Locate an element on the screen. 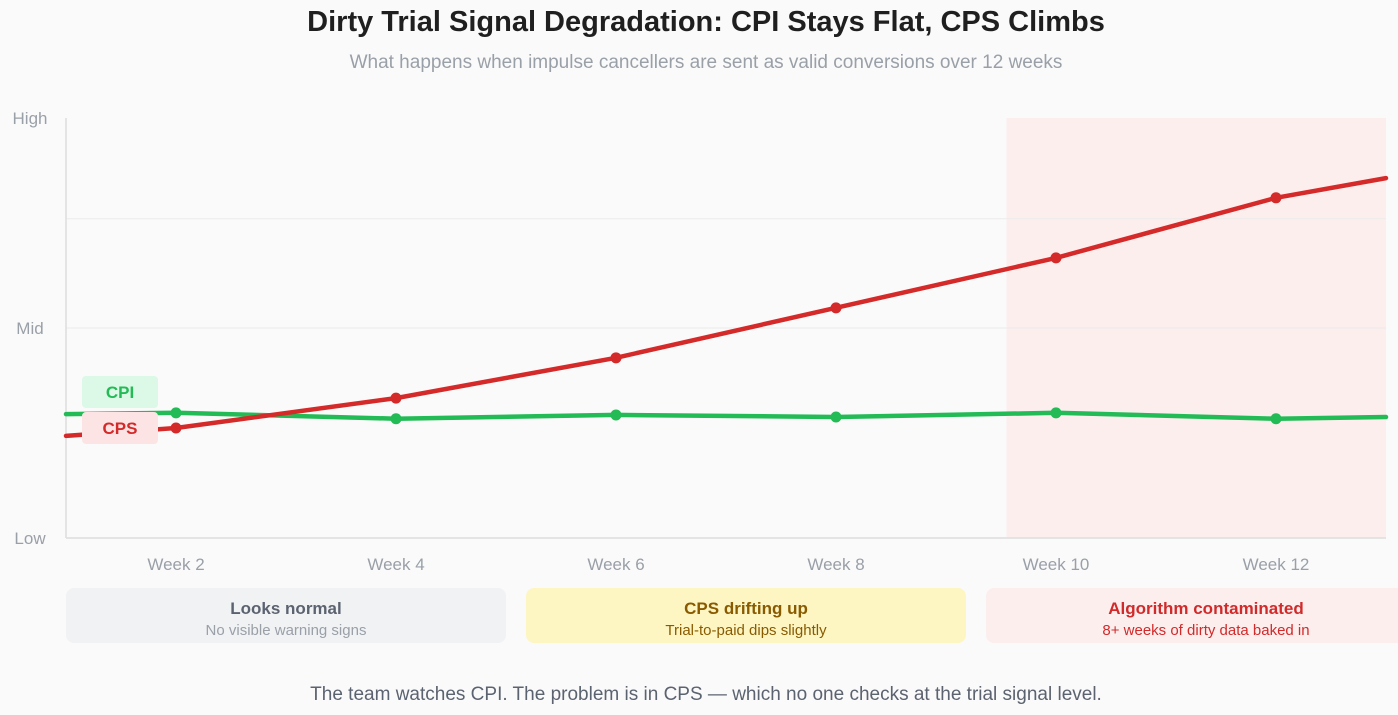 This screenshot has height=715, width=1398. cps-label-text: CPS is located at coordinates (120, 428).